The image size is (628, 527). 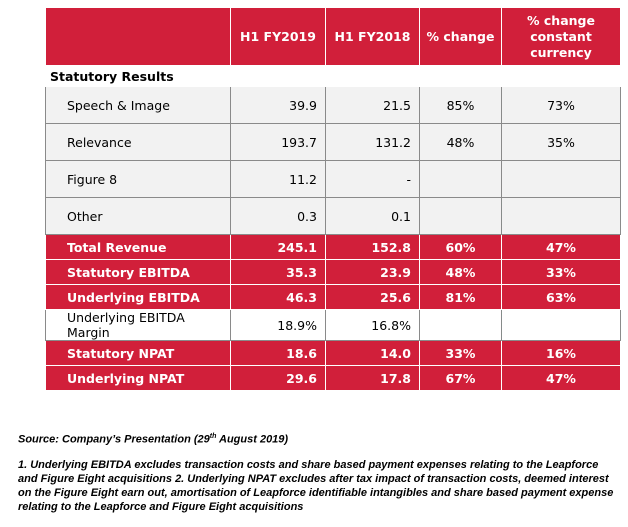 I want to click on cell-h1-fy2019: 18.9%, so click(x=278, y=325).